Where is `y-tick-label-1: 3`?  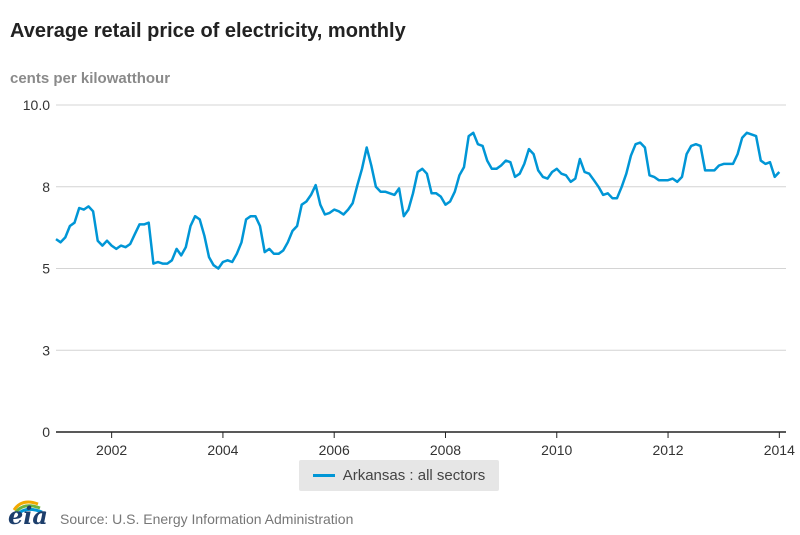 y-tick-label-1: 3 is located at coordinates (46, 350).